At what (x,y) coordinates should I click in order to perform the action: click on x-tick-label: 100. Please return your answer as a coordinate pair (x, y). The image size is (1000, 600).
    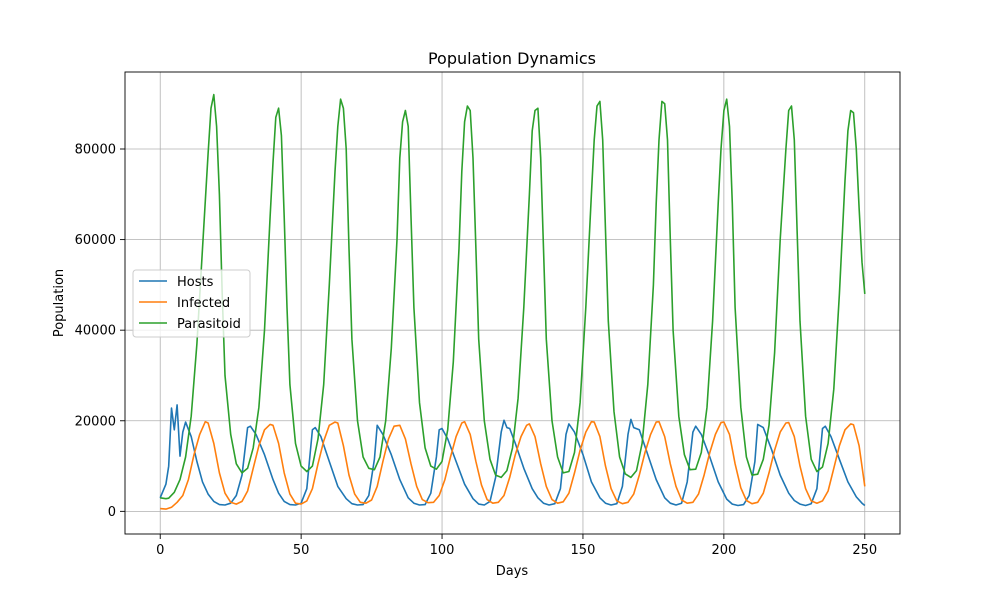
    Looking at the image, I should click on (442, 550).